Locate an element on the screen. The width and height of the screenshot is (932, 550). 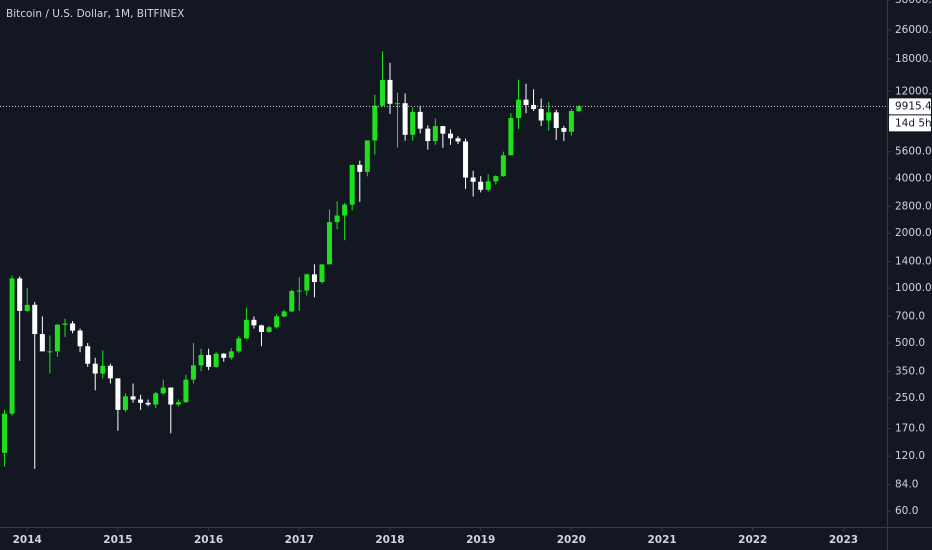
x-tick-label: 2021 is located at coordinates (661, 540).